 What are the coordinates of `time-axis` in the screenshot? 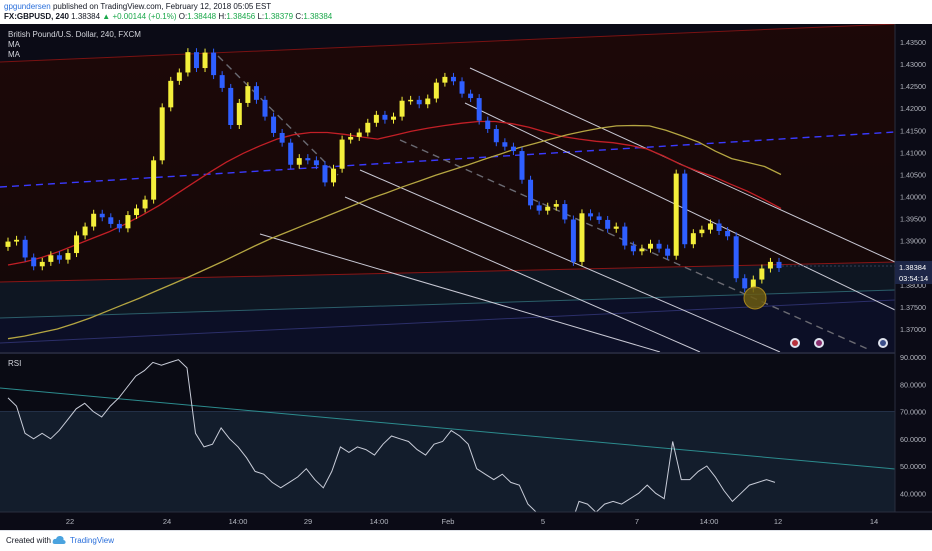 It's located at (466, 521).